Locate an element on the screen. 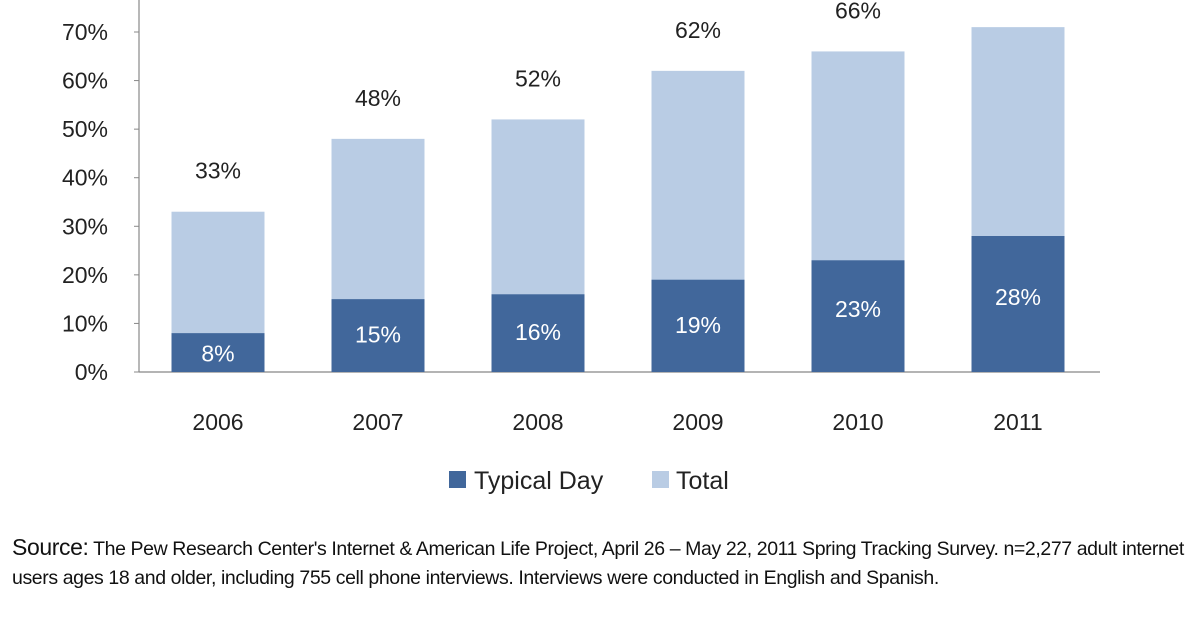 Image resolution: width=1200 pixels, height=630 pixels. data-label-typical-day: 15% is located at coordinates (378, 335).